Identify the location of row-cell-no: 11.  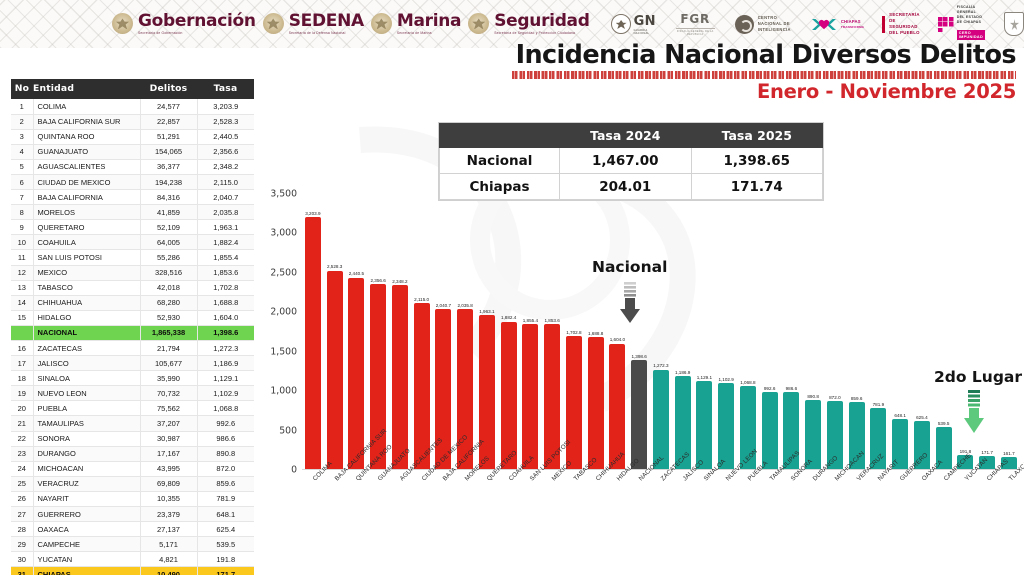
(22, 257).